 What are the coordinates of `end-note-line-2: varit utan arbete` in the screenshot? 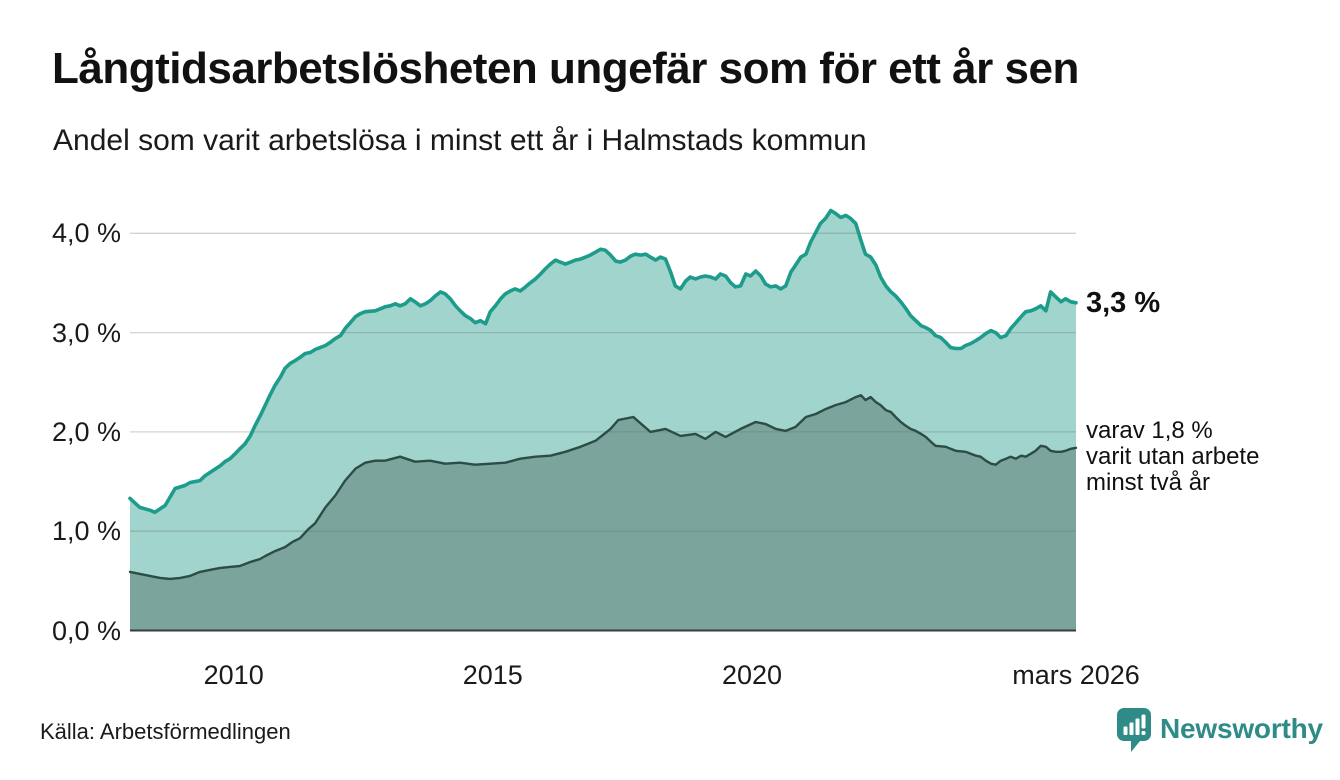 It's located at (1173, 456).